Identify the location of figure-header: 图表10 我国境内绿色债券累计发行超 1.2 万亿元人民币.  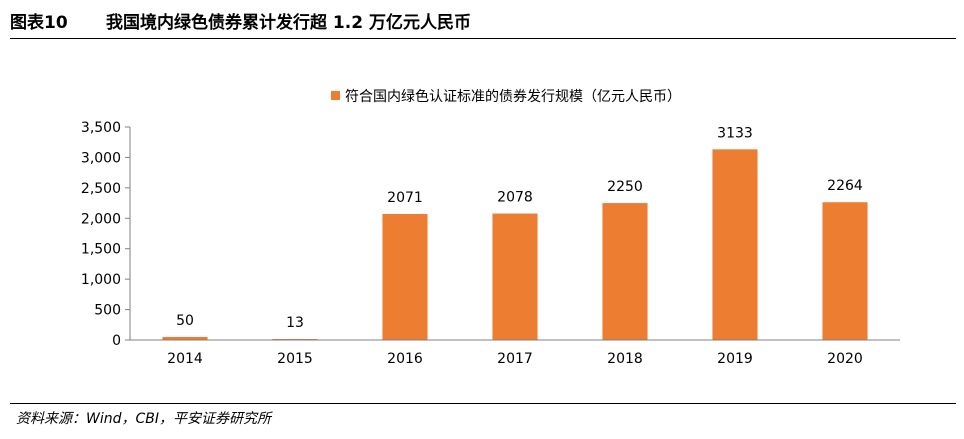
(483, 19).